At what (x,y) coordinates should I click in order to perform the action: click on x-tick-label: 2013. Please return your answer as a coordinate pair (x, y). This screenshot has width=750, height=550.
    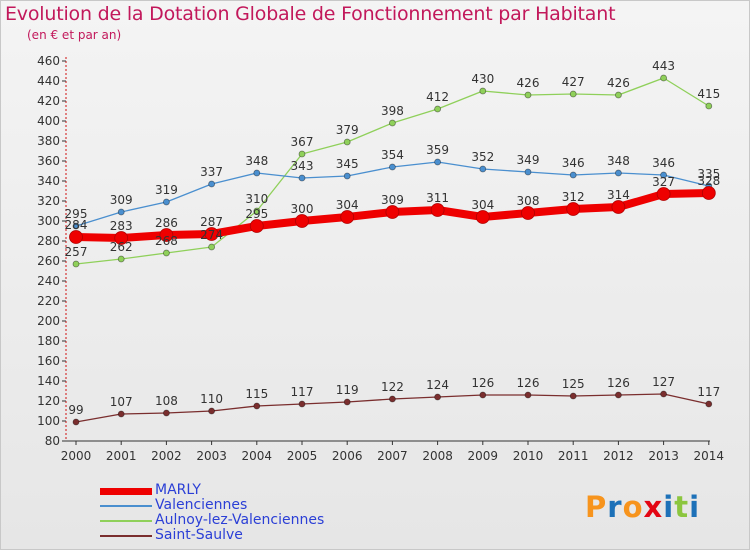
    Looking at the image, I should click on (663, 456).